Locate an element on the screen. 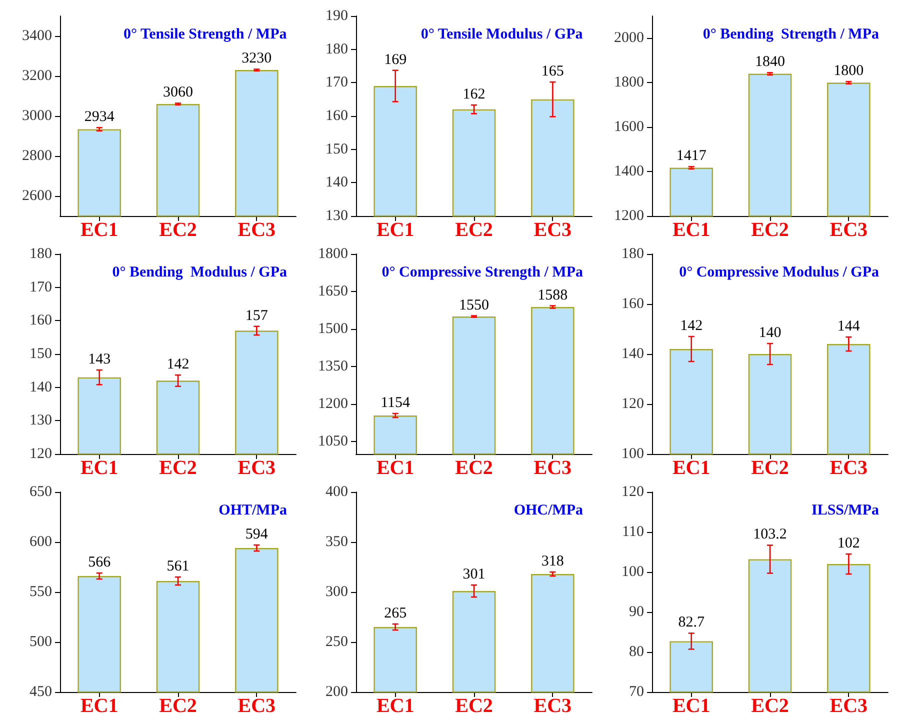 This screenshot has width=904, height=722. data-label: 1550 is located at coordinates (474, 305).